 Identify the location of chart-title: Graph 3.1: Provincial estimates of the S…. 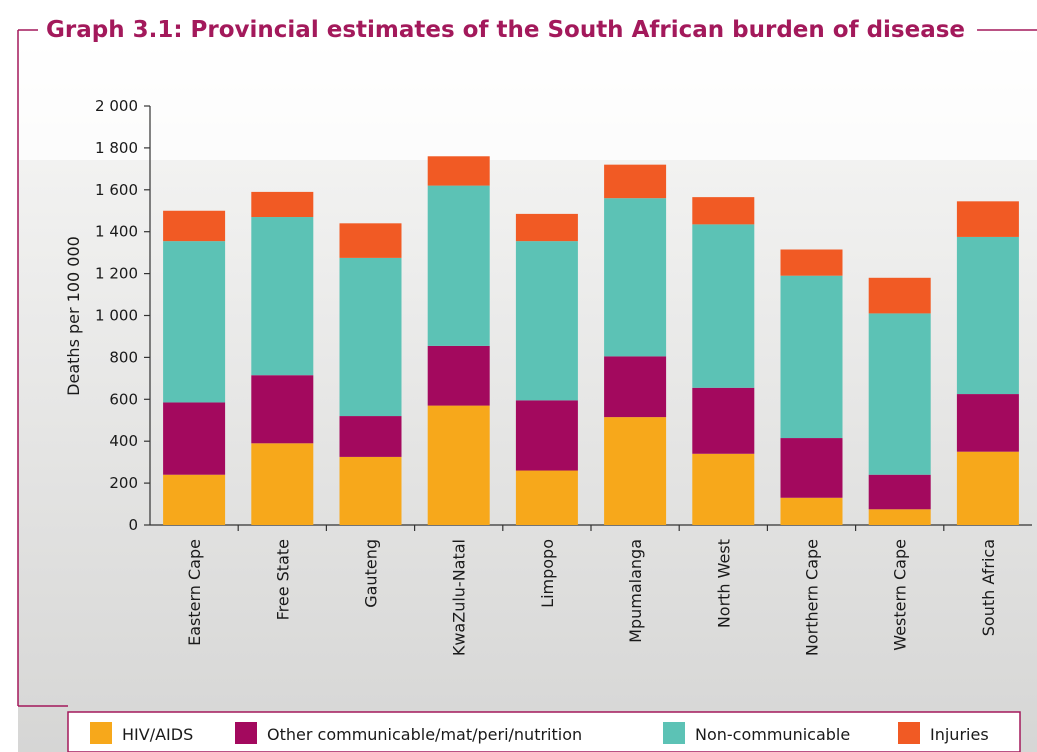
(505, 30).